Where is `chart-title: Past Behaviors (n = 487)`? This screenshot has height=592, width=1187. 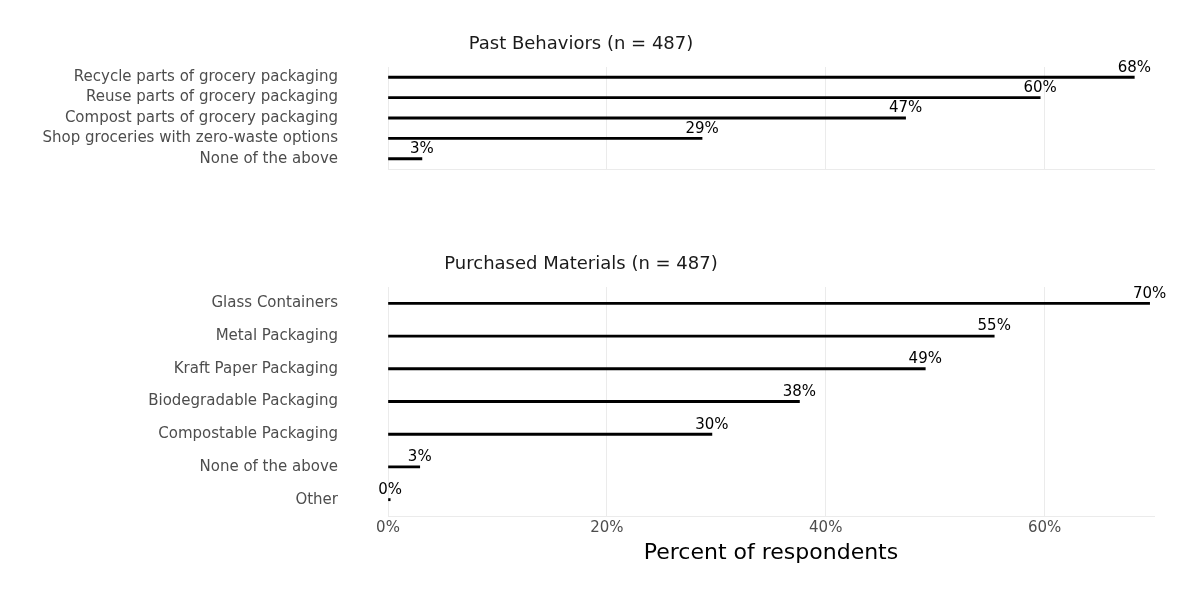
chart-title: Past Behaviors (n = 487) is located at coordinates (581, 42).